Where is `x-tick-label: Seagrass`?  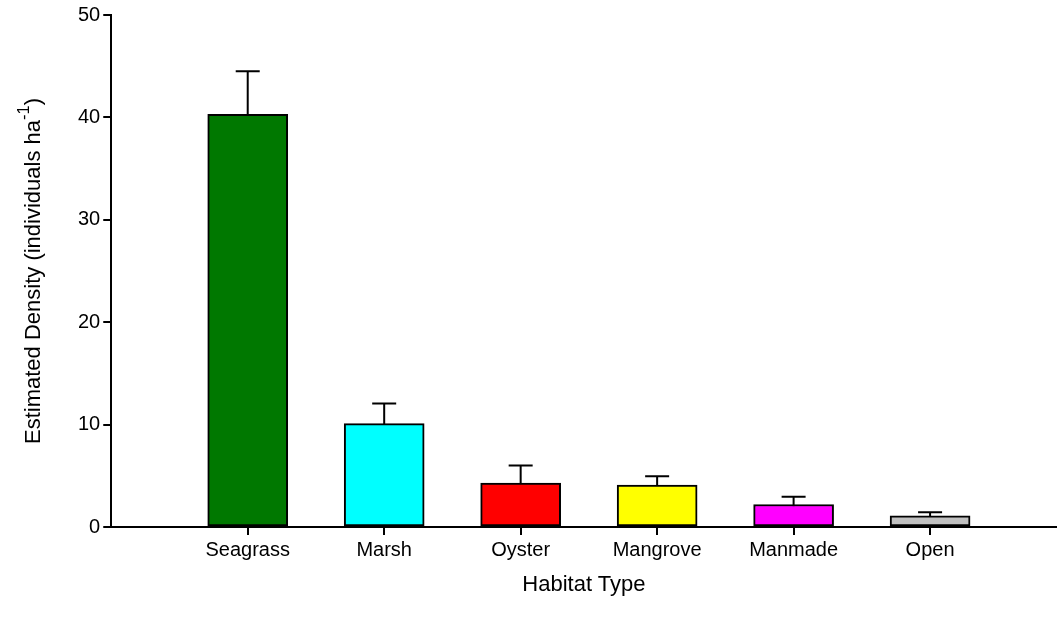
x-tick-label: Seagrass is located at coordinates (247, 548).